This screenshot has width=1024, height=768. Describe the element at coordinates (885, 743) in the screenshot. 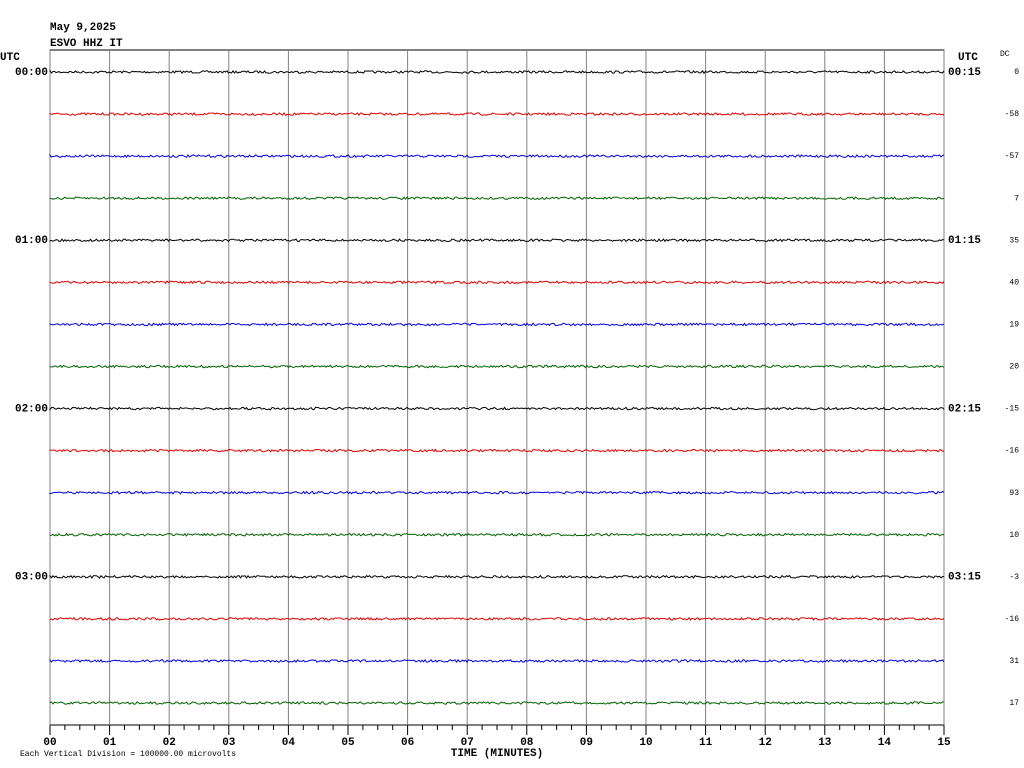

I see `x-tick-label: 14` at that location.